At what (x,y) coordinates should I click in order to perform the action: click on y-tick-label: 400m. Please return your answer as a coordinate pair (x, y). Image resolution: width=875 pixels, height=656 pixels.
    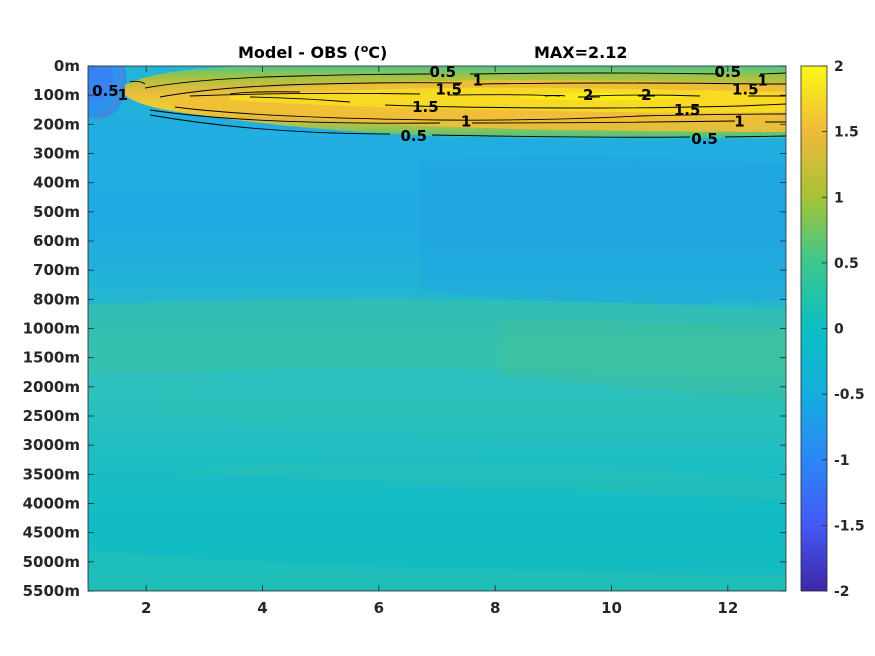
    Looking at the image, I should click on (56, 183).